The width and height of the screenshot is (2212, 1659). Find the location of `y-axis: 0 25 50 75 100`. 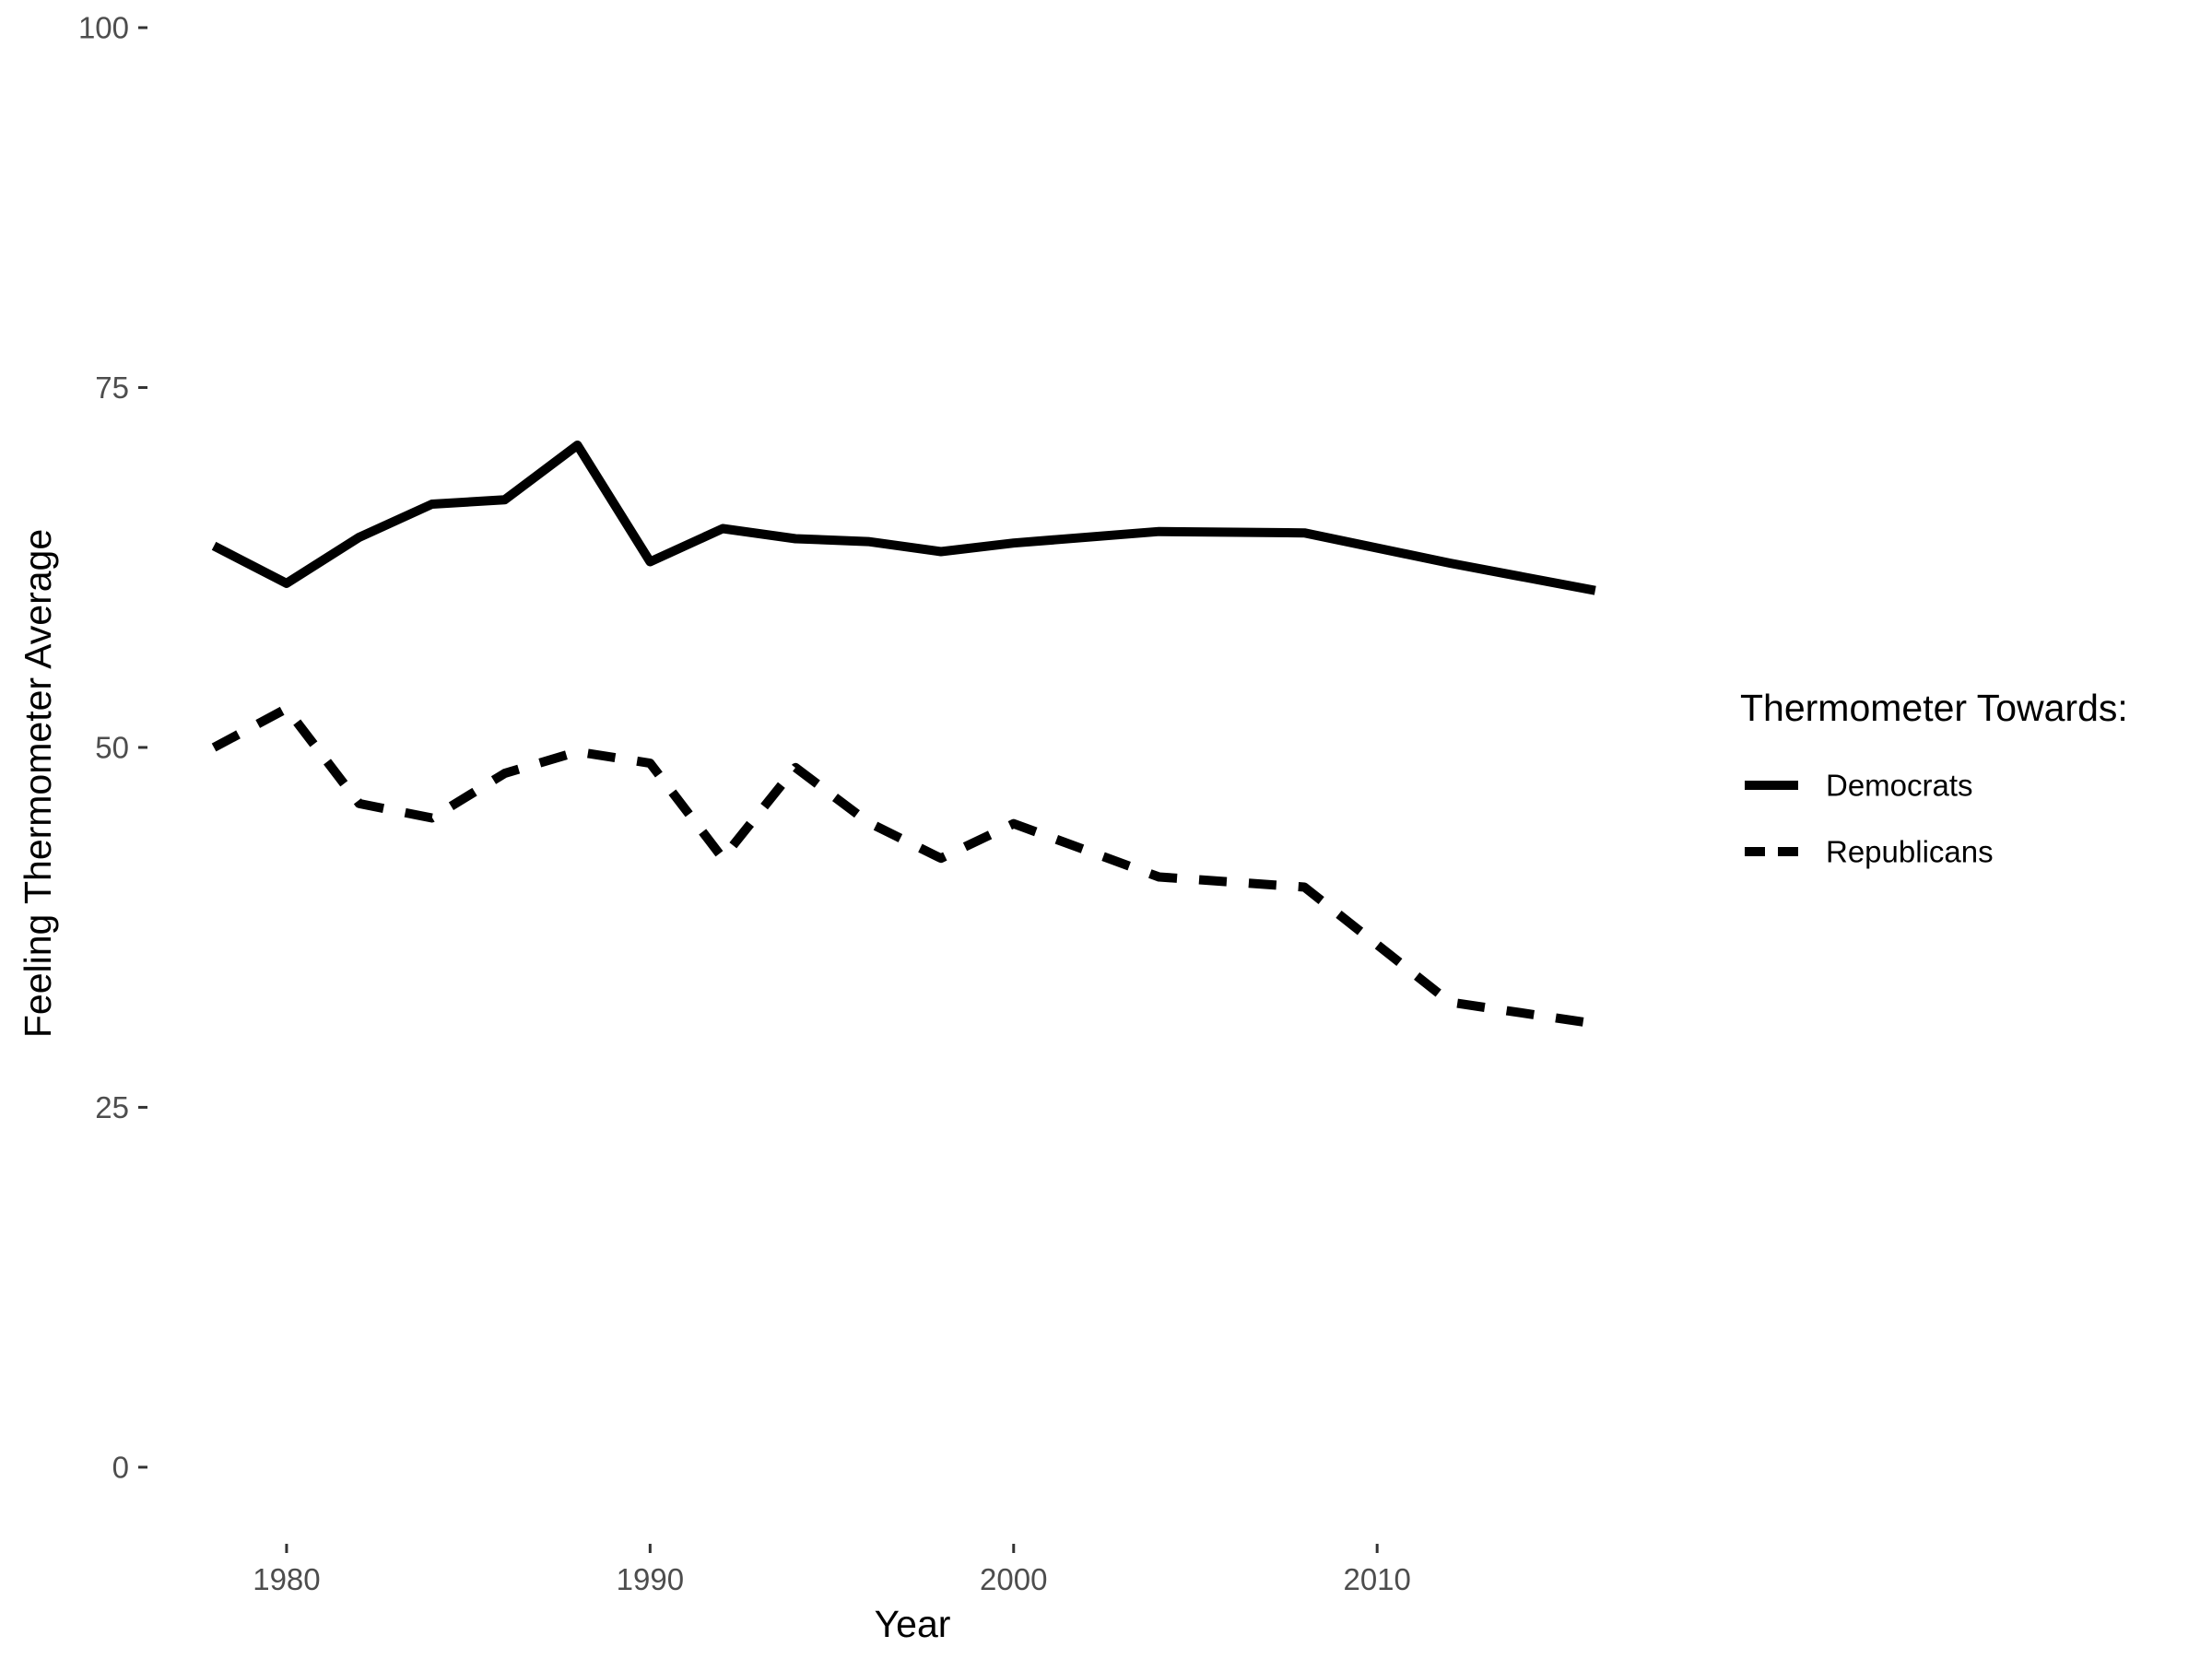

y-axis: 0 25 50 75 100 is located at coordinates (112, 747).